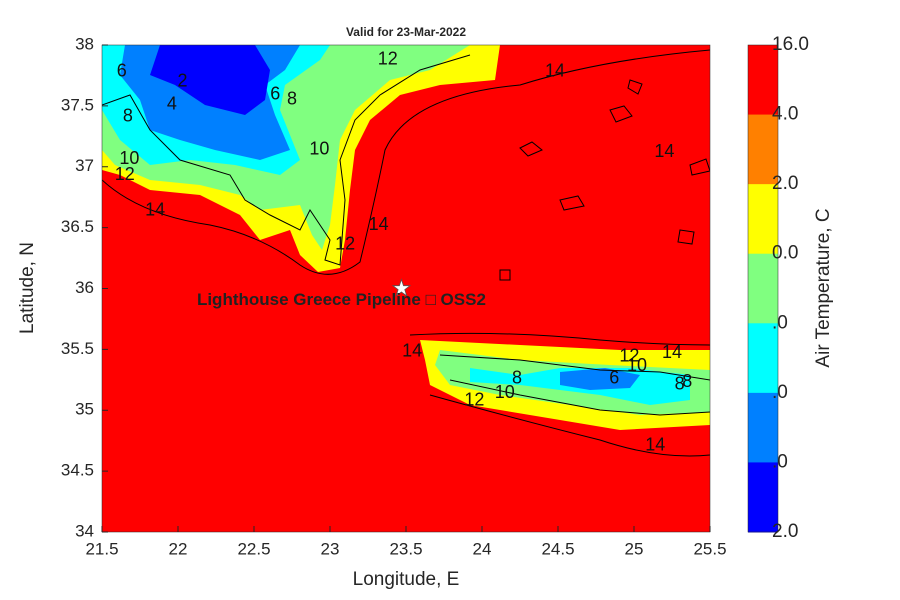 The height and width of the screenshot is (600, 900). What do you see at coordinates (604, 180) in the screenshot?
I see `islands` at bounding box center [604, 180].